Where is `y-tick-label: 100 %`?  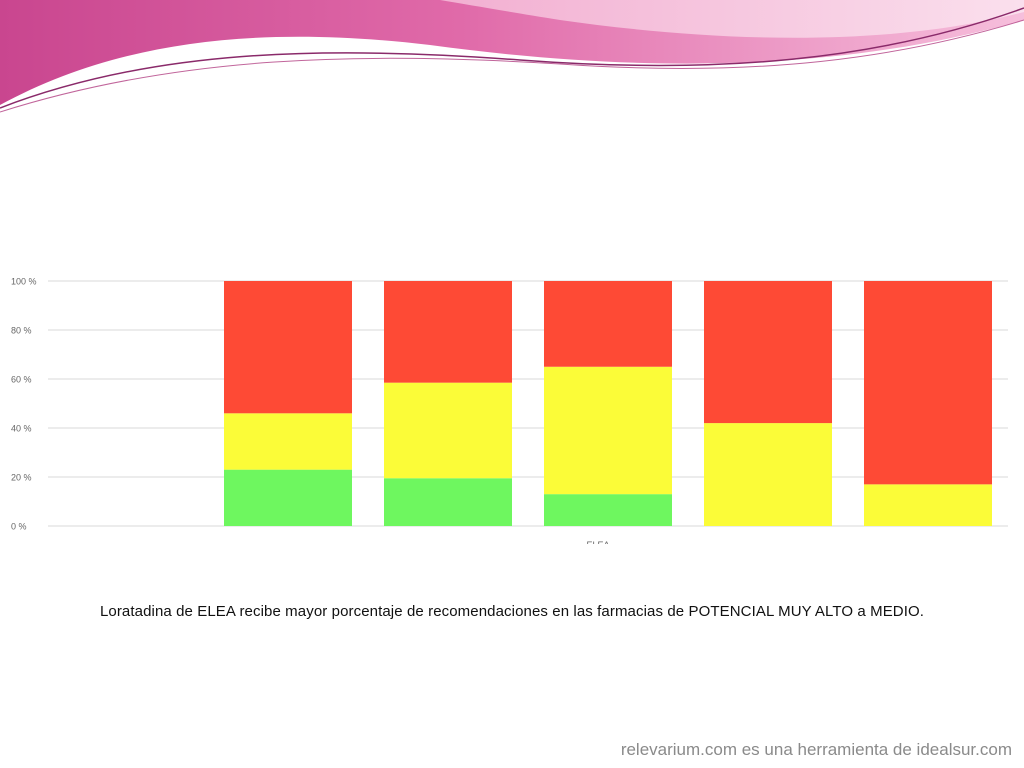 y-tick-label: 100 % is located at coordinates (24, 282).